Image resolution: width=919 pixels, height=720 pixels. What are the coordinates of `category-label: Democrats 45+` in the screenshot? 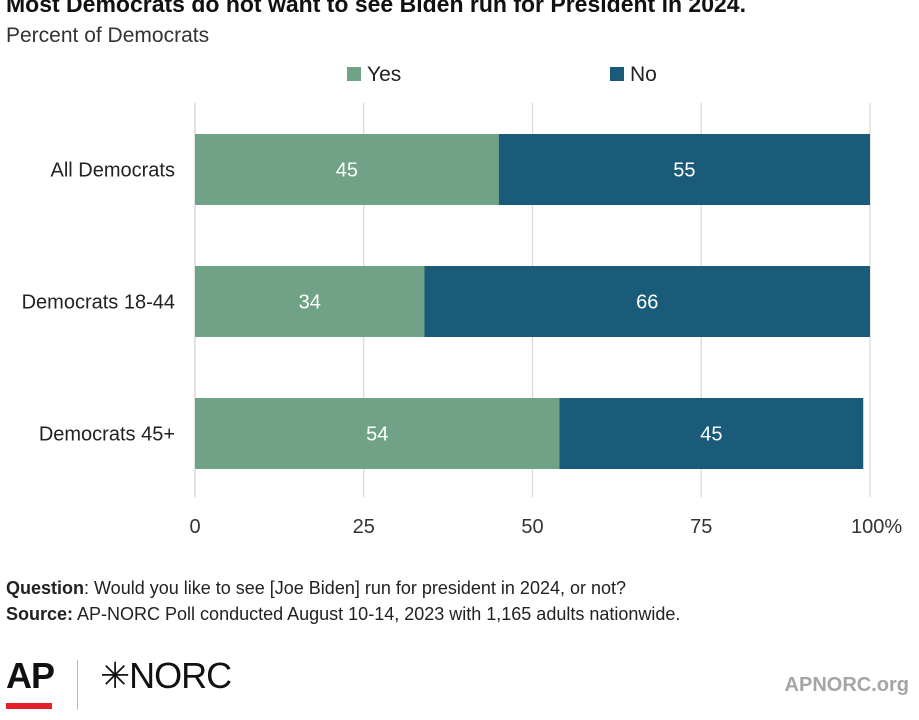 It's located at (107, 435).